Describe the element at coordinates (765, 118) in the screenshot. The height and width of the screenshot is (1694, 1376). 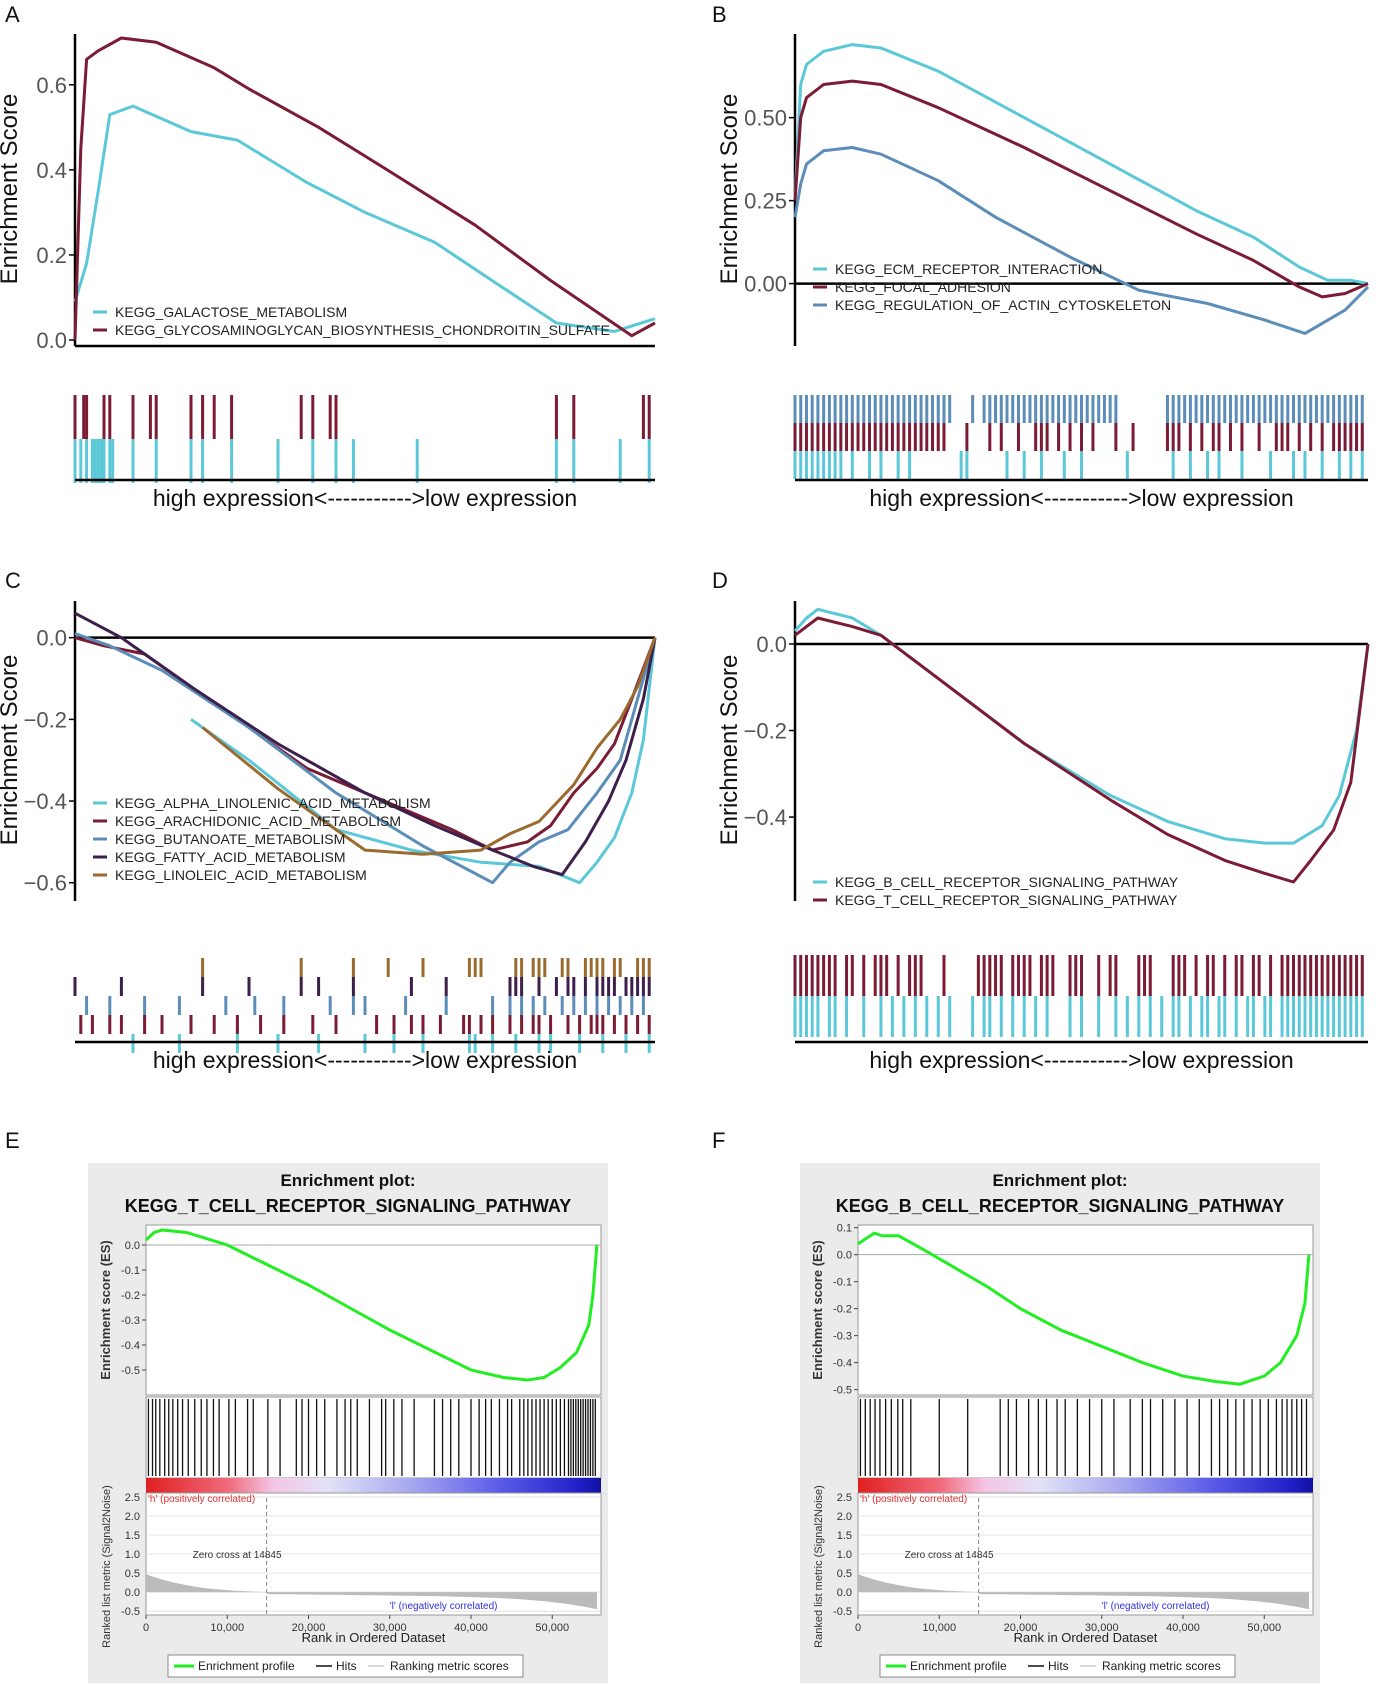
I see `y-tick-label: 0.50` at that location.